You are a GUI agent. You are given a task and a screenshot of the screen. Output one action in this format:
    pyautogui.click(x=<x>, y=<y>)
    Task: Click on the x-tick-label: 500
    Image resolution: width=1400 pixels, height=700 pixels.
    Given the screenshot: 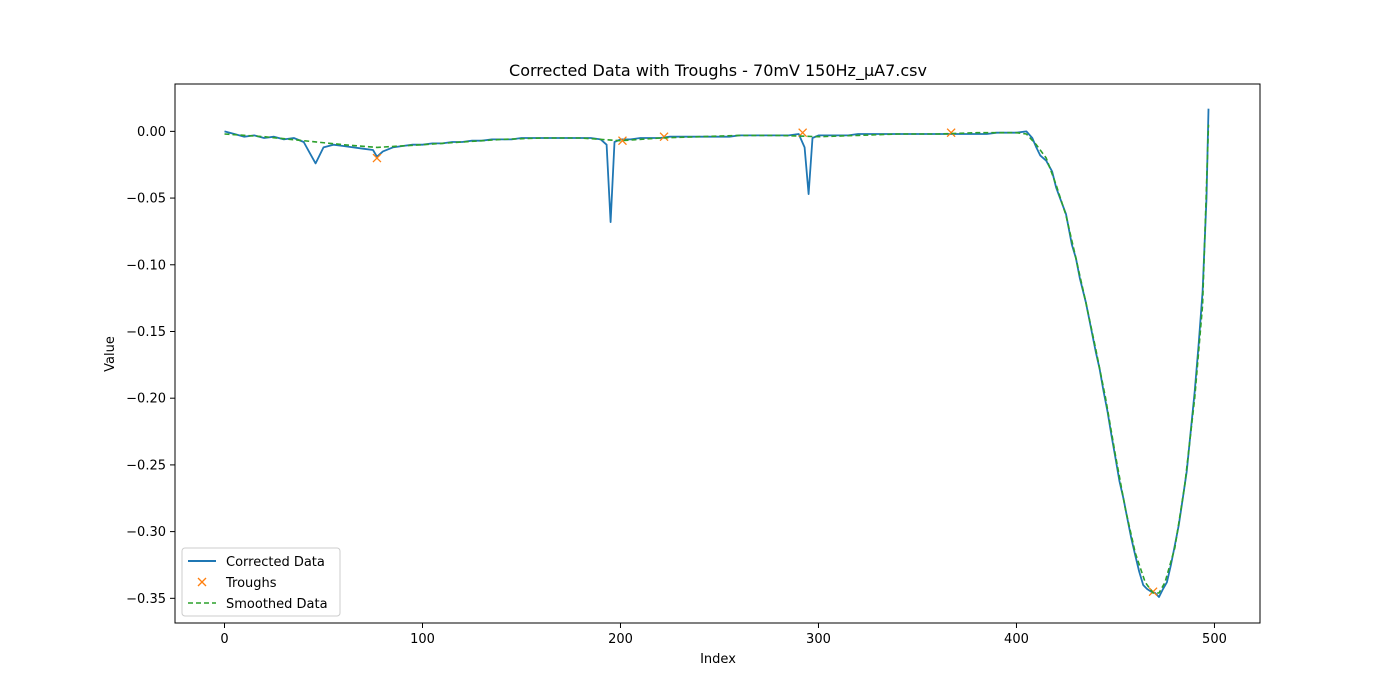 What is the action you would take?
    pyautogui.click(x=1214, y=639)
    